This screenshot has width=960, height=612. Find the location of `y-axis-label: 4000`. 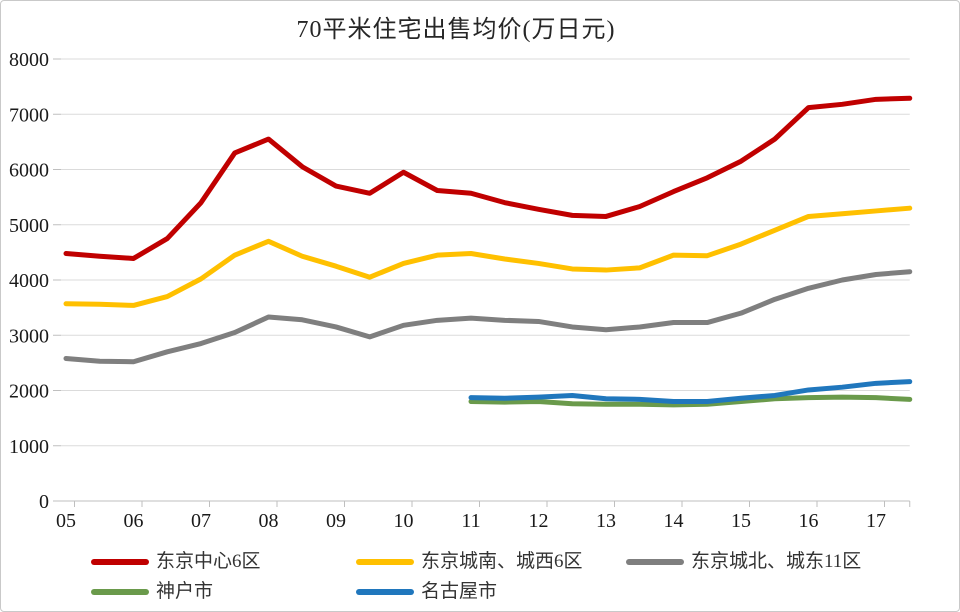

y-axis-label: 4000 is located at coordinates (29, 281).